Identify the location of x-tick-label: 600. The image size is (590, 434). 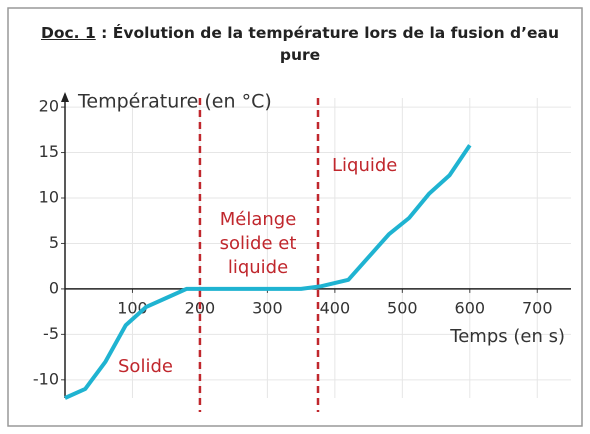
(470, 307).